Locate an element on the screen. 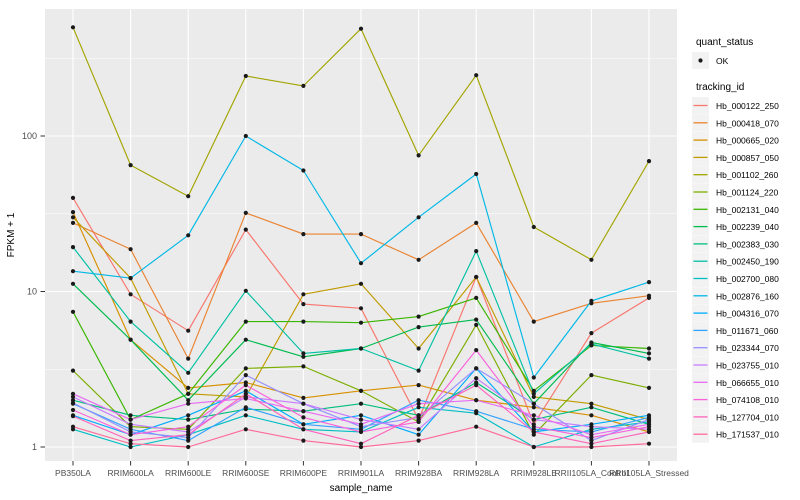 The width and height of the screenshot is (800, 500). x-tick-label: RRIM928LE is located at coordinates (534, 473).